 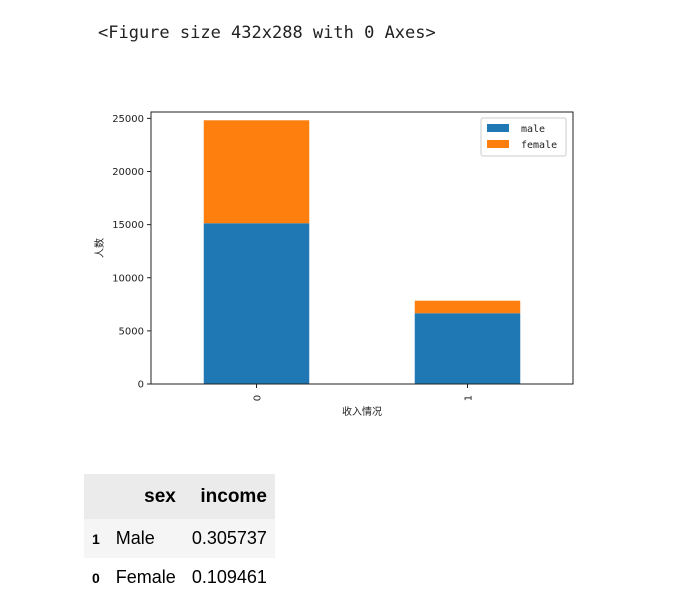 I want to click on legend-label-male: male, so click(x=533, y=129).